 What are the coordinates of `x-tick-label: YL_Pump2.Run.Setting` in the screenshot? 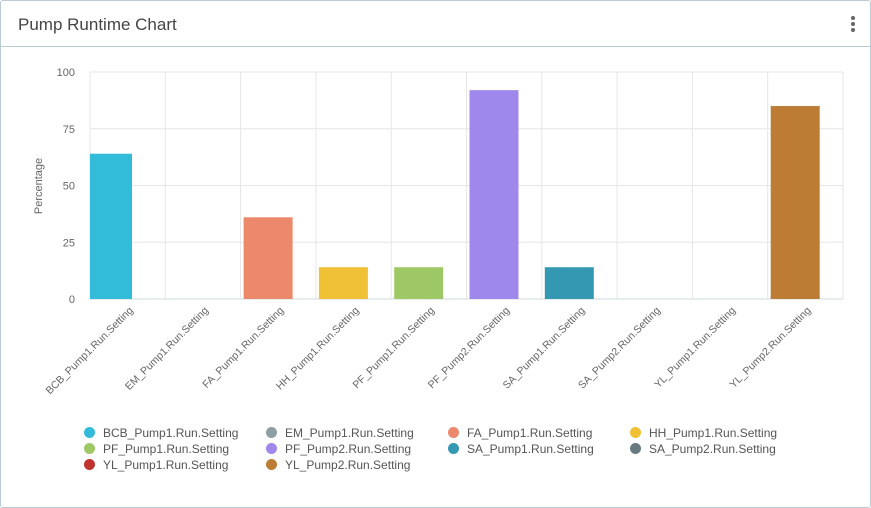 It's located at (770, 348).